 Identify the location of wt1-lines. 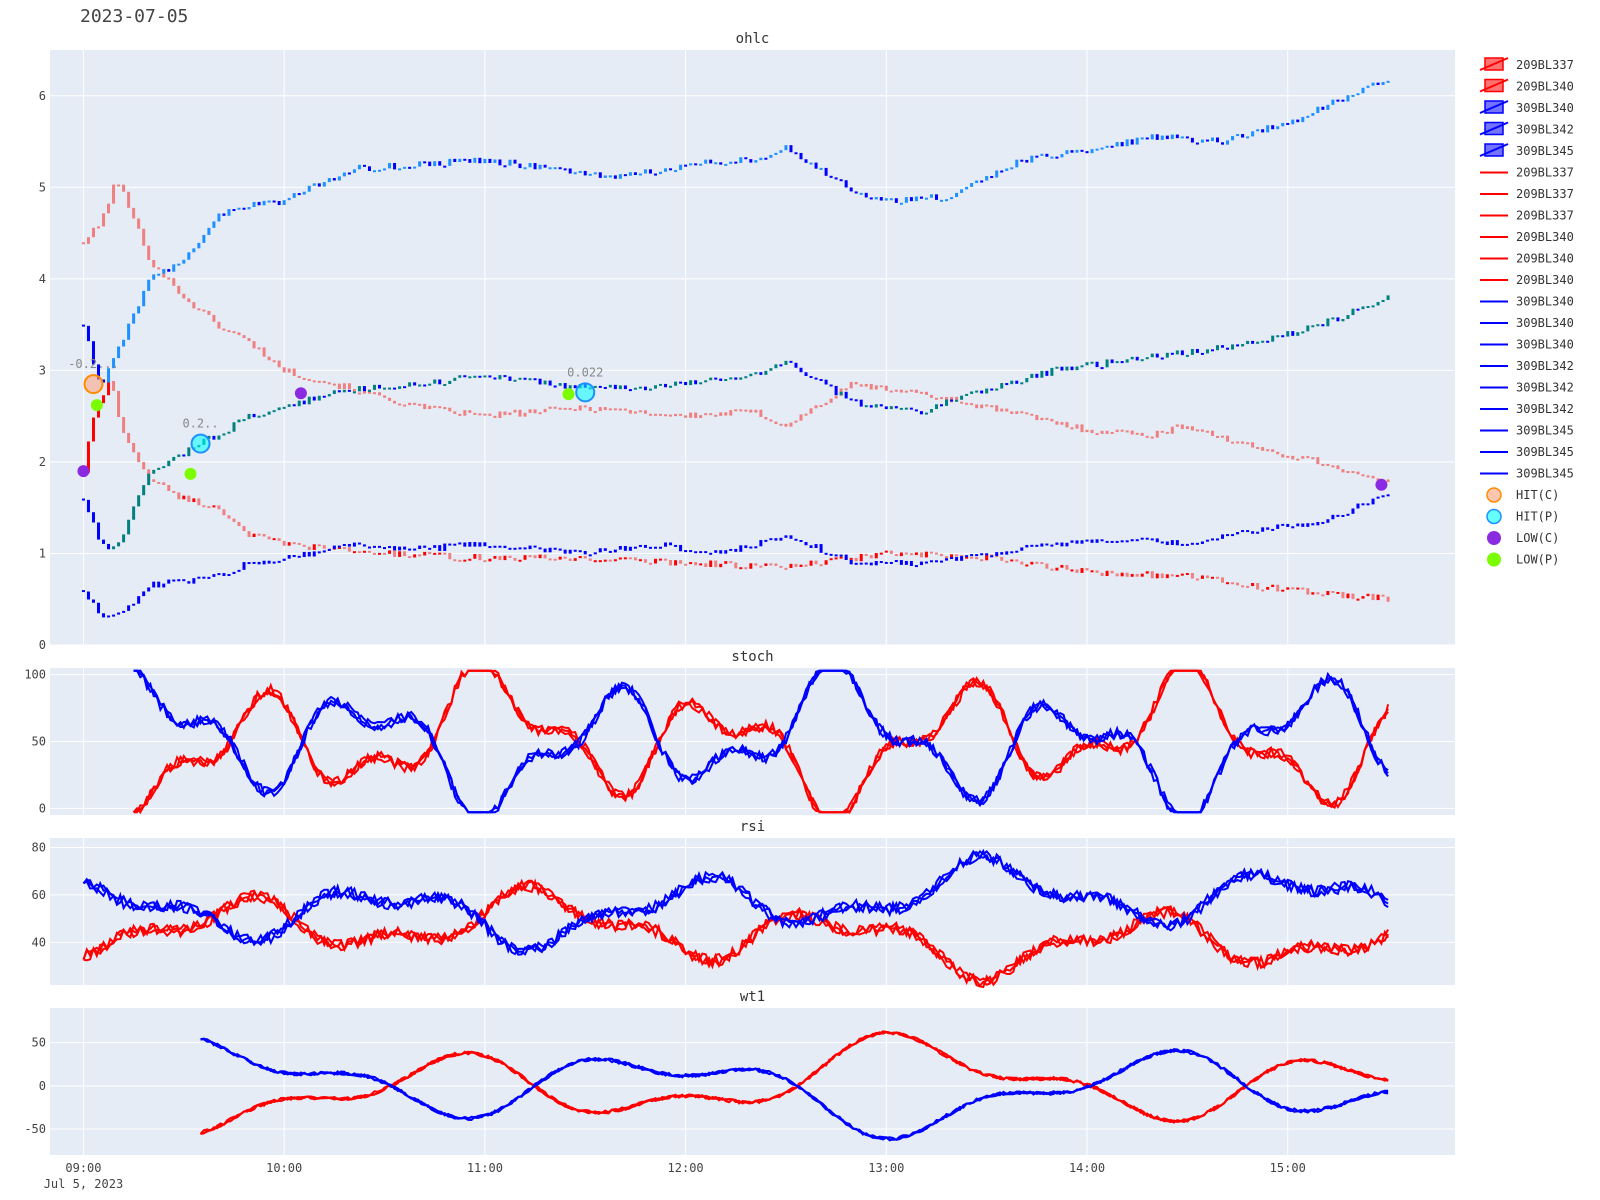
(794, 1086).